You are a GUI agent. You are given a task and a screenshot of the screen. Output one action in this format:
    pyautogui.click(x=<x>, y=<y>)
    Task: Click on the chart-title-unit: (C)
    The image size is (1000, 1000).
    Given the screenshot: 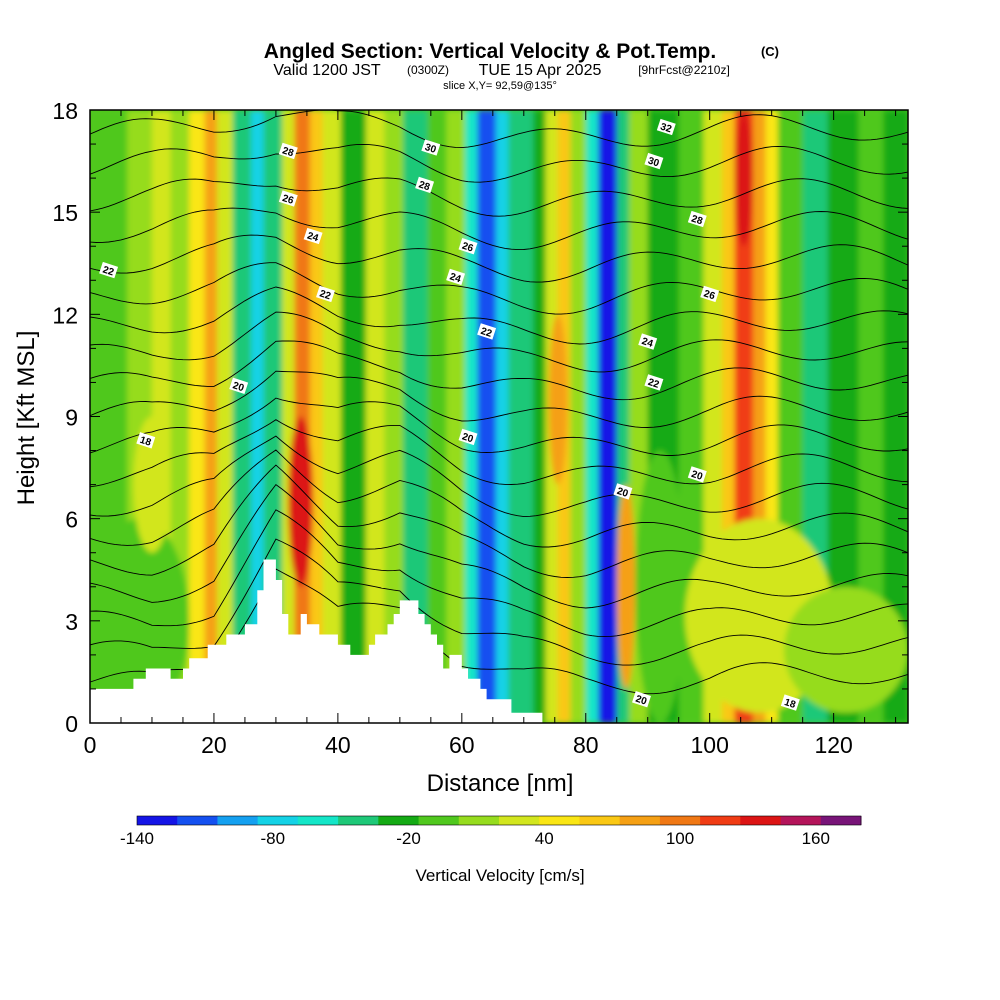 What is the action you would take?
    pyautogui.click(x=770, y=51)
    